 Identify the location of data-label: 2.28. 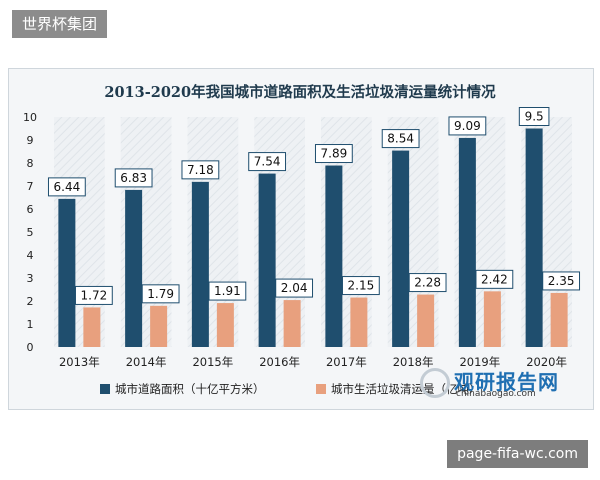
(427, 283).